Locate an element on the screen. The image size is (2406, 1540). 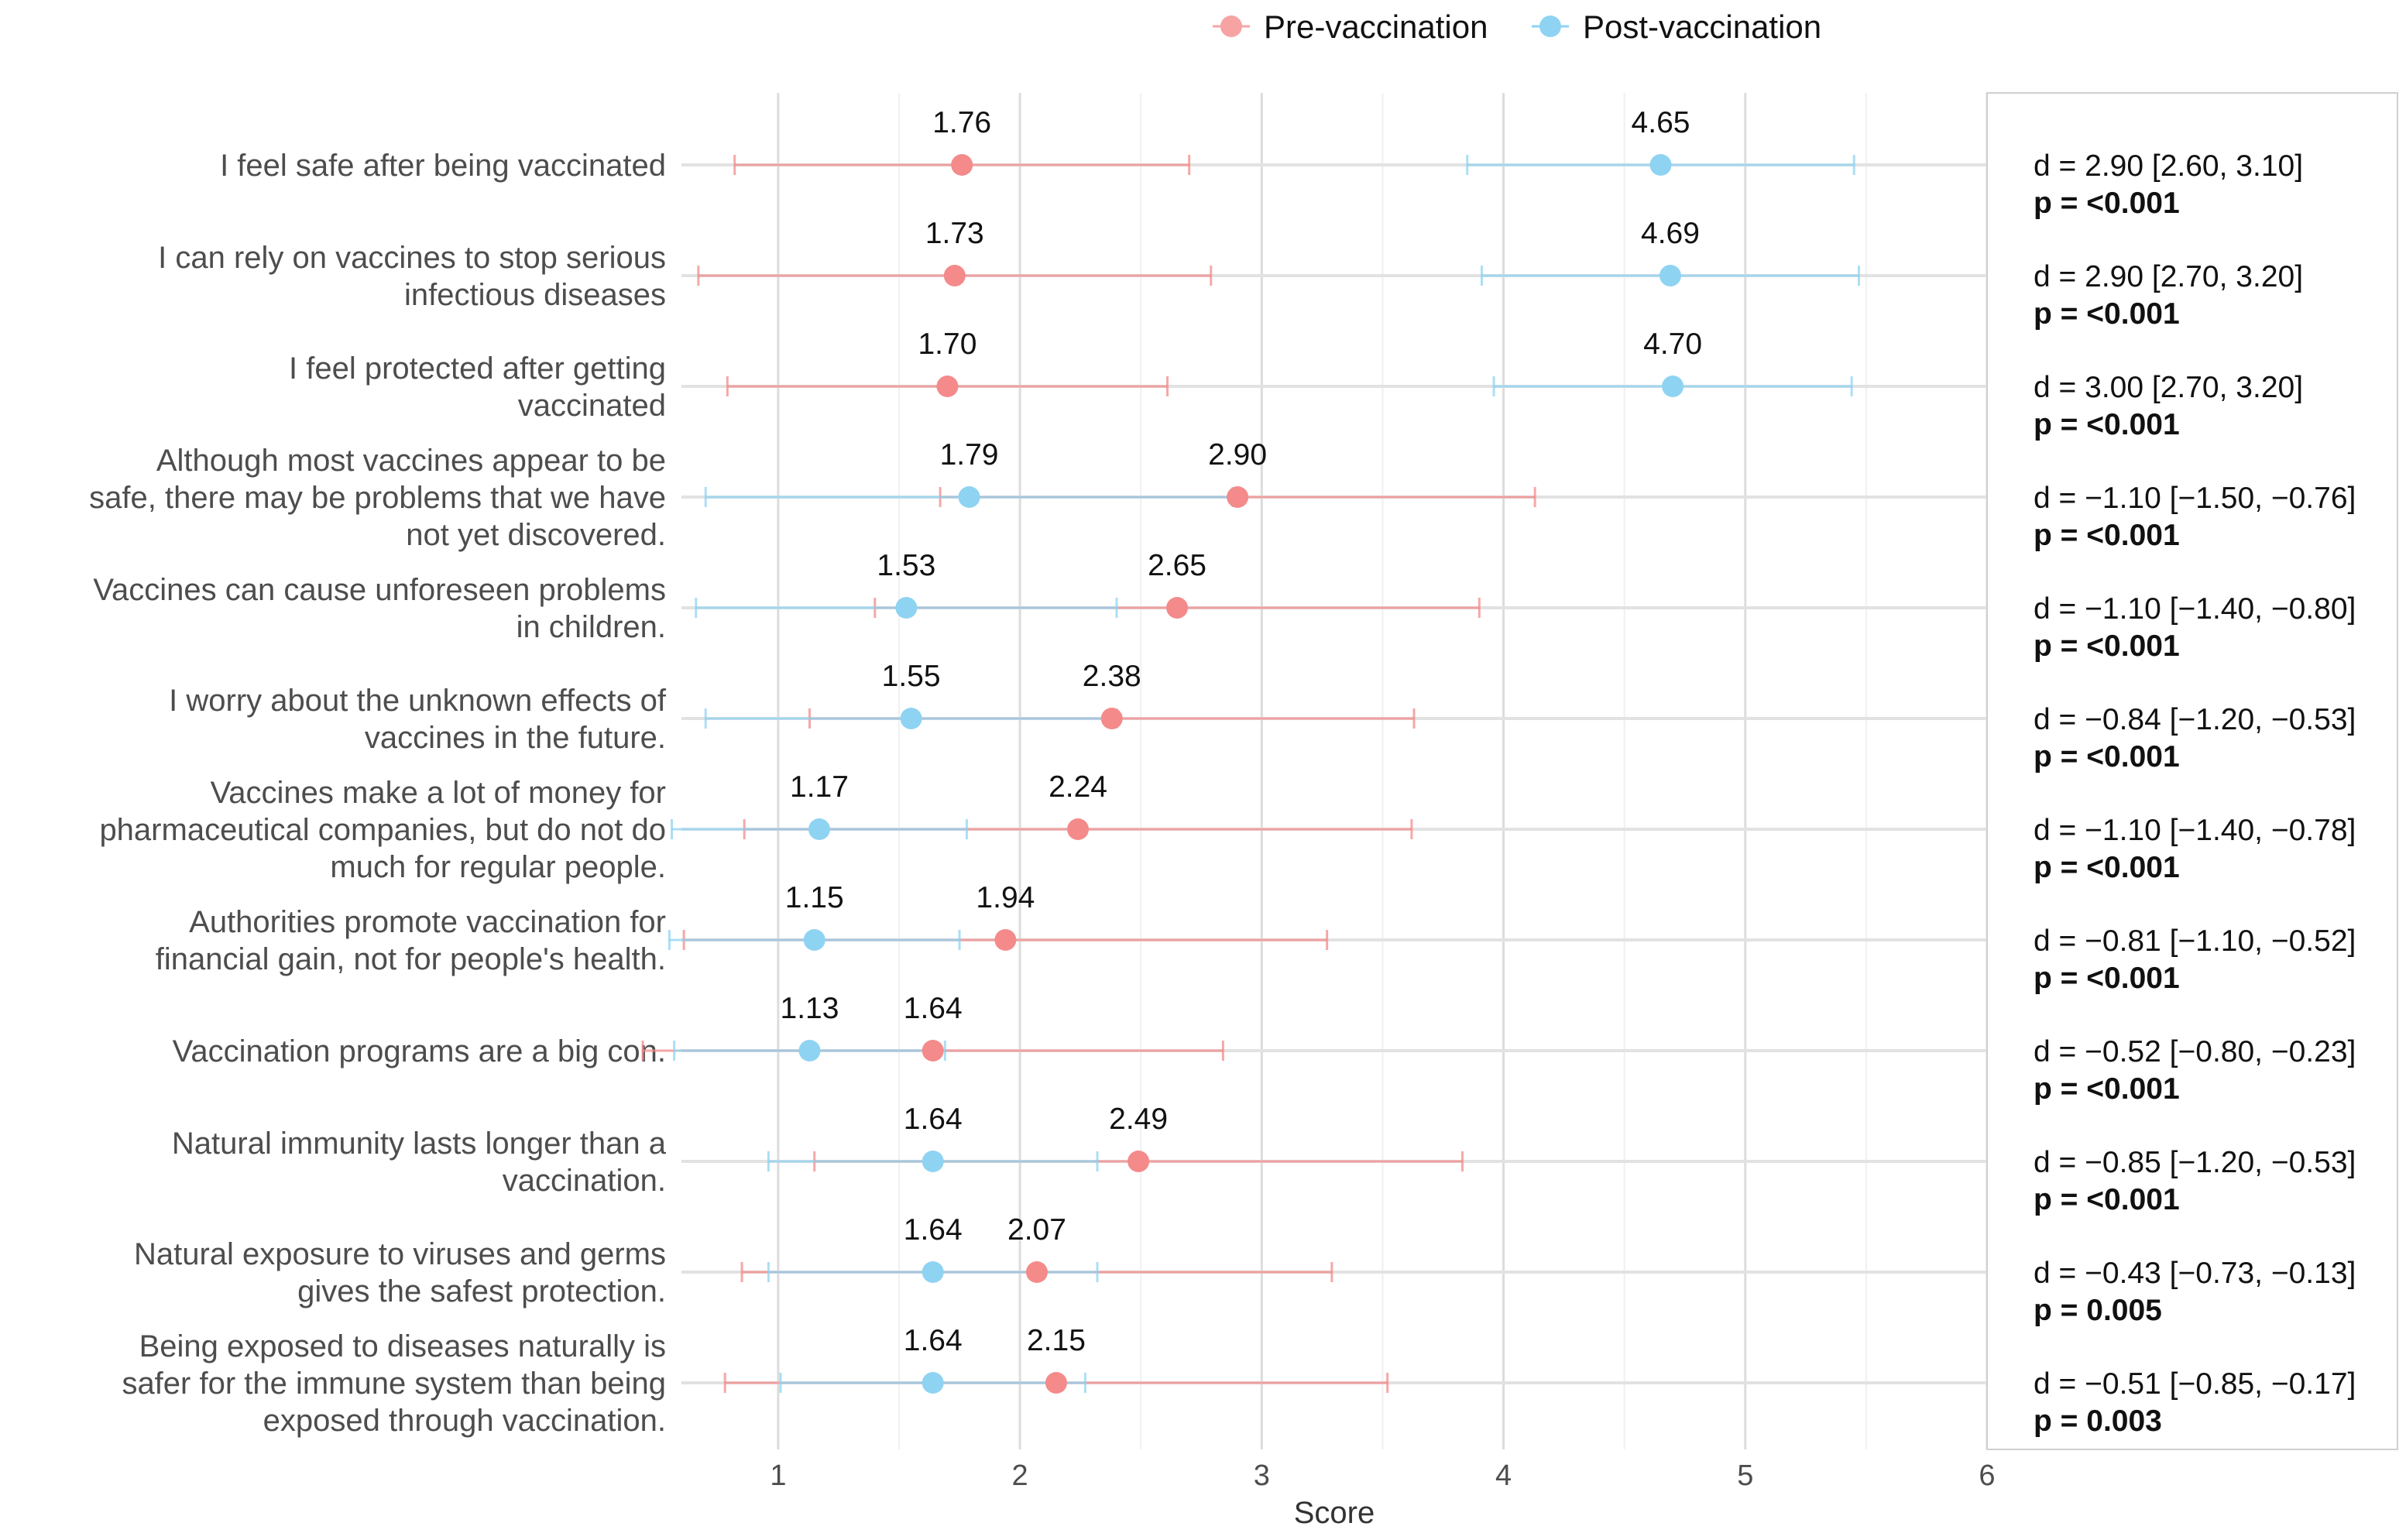
post-value-label: 4.70 is located at coordinates (1672, 344).